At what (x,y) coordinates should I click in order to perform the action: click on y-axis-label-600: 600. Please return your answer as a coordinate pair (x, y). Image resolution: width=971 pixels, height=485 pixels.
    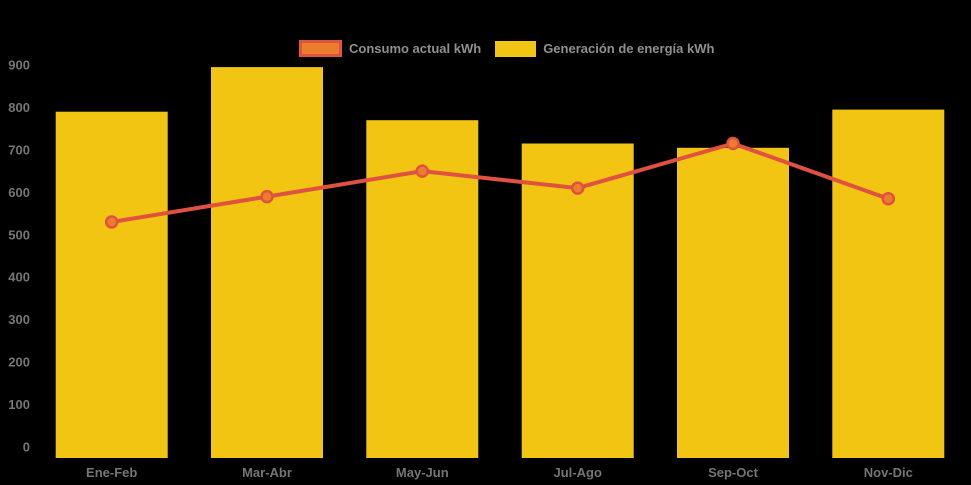
    Looking at the image, I should click on (19, 192).